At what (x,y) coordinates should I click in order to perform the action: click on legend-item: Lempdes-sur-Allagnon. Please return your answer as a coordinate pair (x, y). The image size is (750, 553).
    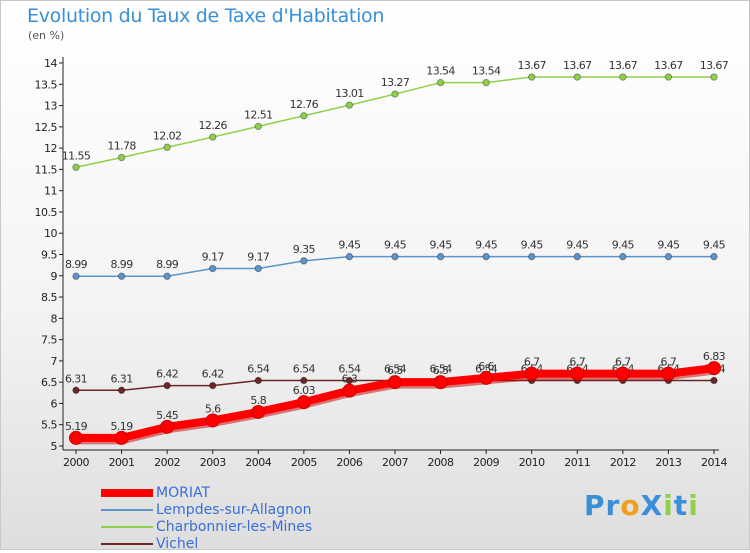
    Looking at the image, I should click on (251, 510).